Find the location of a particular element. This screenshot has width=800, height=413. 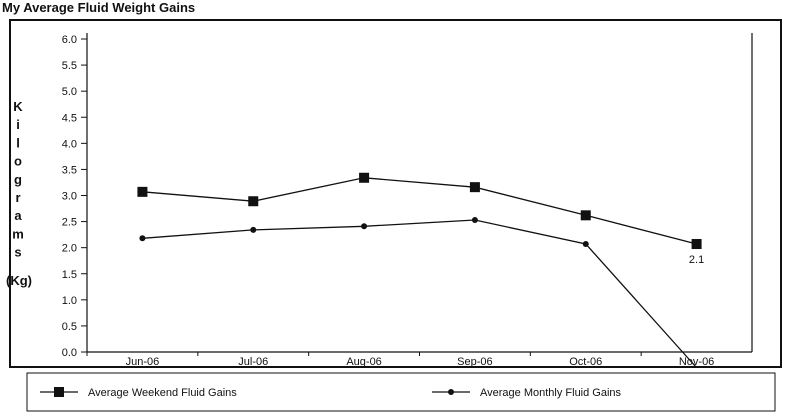

y-axis-label-letter: r is located at coordinates (17, 197).